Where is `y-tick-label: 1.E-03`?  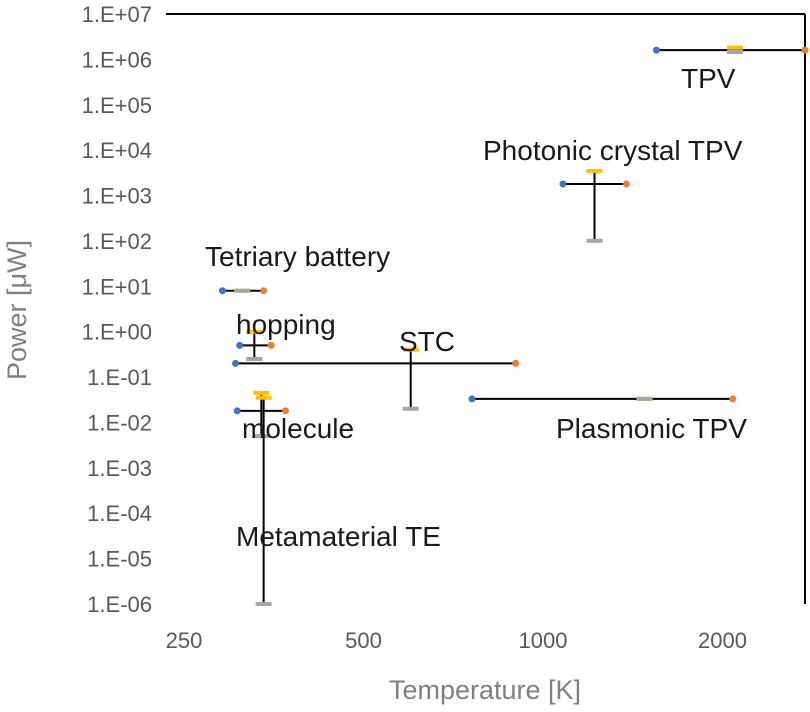
y-tick-label: 1.E-03 is located at coordinates (119, 468).